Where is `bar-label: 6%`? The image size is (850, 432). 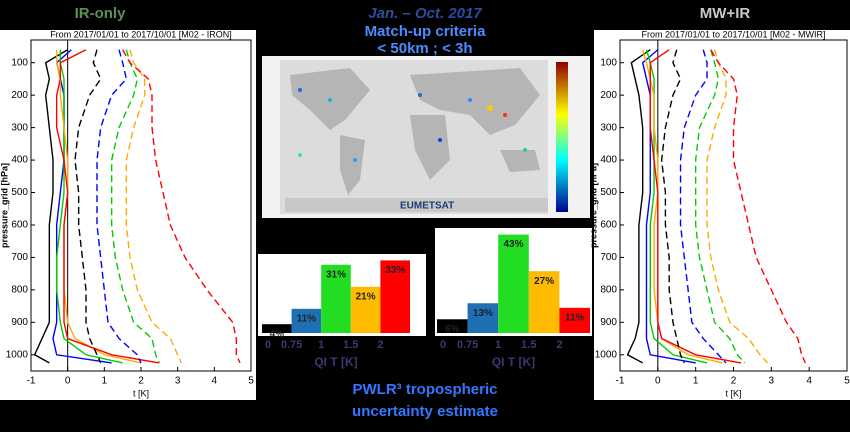
bar-label: 6% is located at coordinates (452, 329).